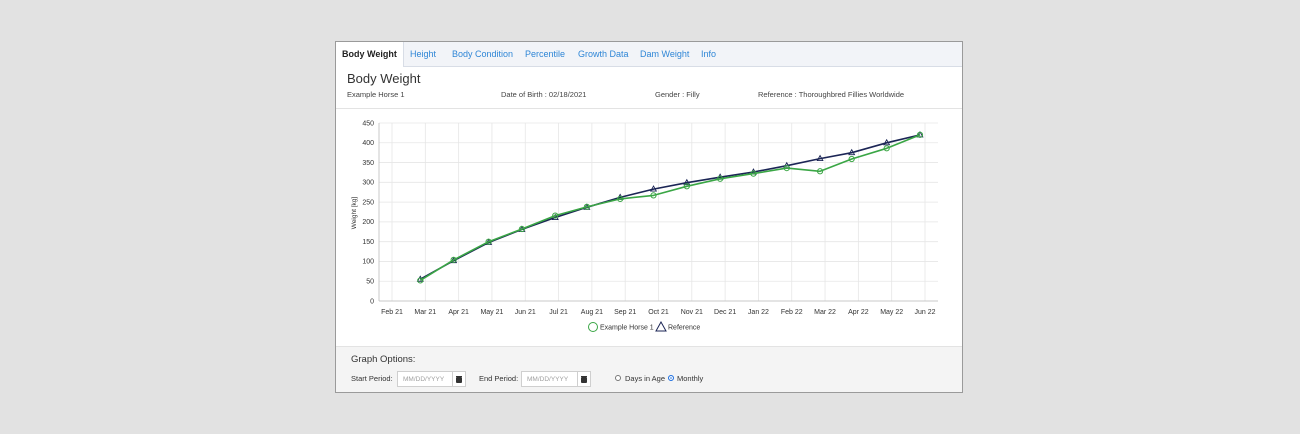 The height and width of the screenshot is (434, 1300). What do you see at coordinates (709, 54) in the screenshot?
I see `tab-info: Info` at bounding box center [709, 54].